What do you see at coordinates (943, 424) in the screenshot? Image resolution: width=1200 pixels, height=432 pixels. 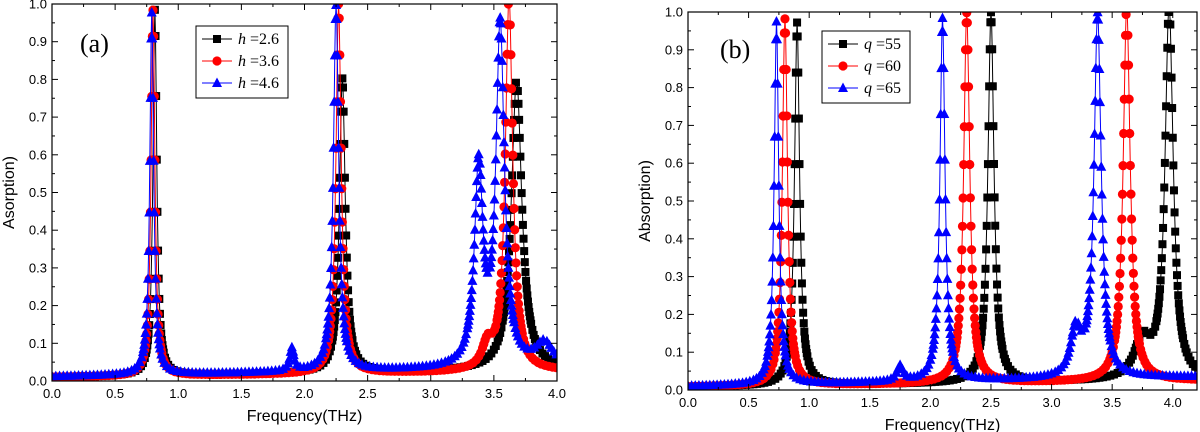 I see `x-axis-title: Frequency(THz)` at bounding box center [943, 424].